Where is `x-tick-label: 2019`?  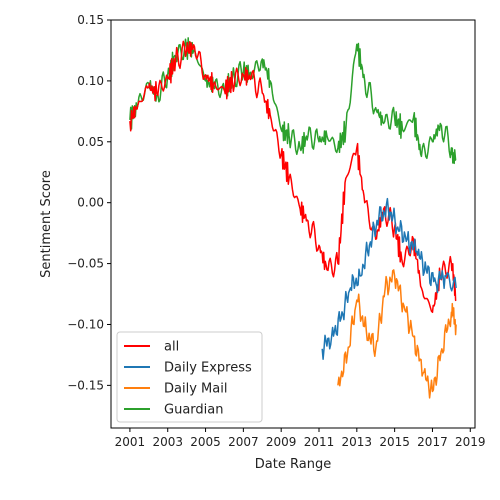
x-tick-label: 2019 is located at coordinates (470, 442).